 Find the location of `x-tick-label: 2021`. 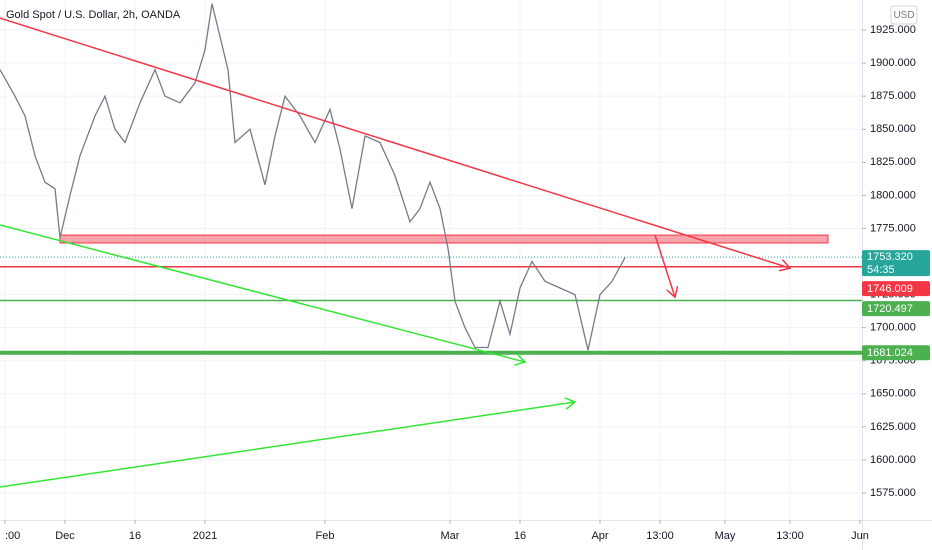

x-tick-label: 2021 is located at coordinates (205, 536).